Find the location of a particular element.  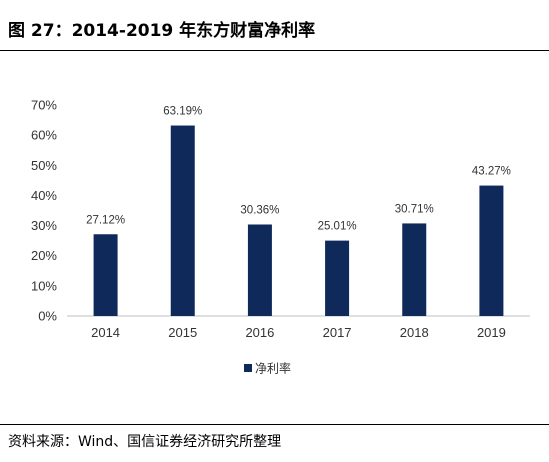

y-tick-label: 10% is located at coordinates (44, 285).